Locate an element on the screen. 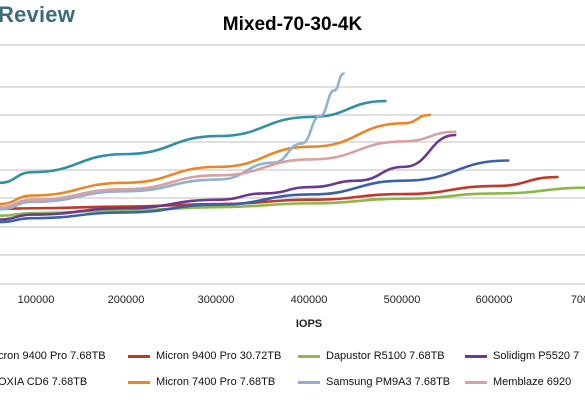 The image size is (585, 401). legend-entry: Samsung PM9A3 7.68TB is located at coordinates (374, 382).